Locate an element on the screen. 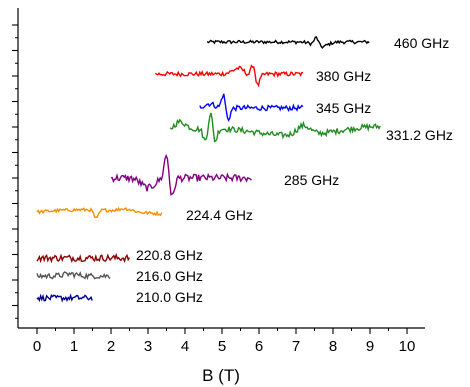  trace-label: 210.0 GHz is located at coordinates (169, 297).